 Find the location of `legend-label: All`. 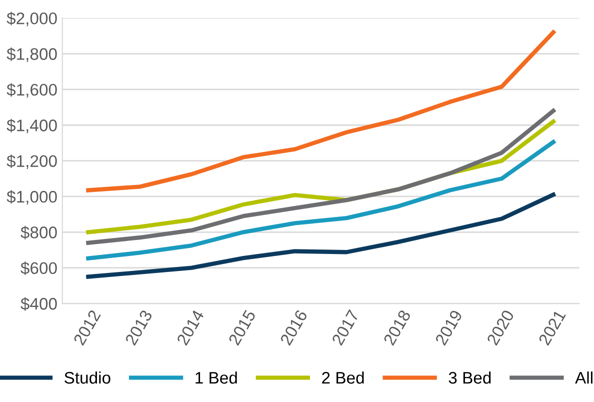

legend-label: All is located at coordinates (583, 377).